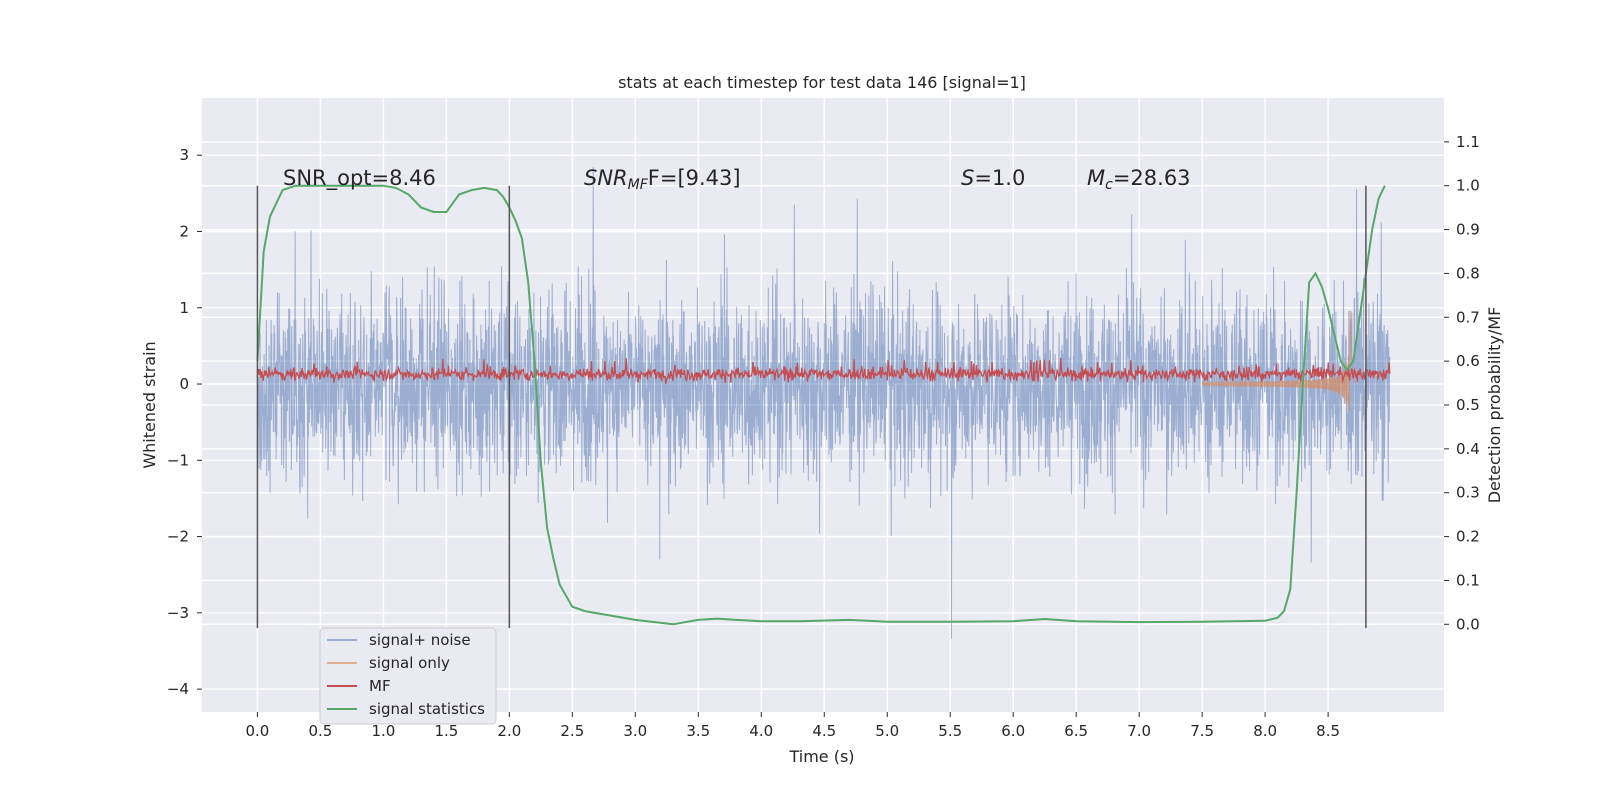  I want to click on legend-item-signal-statistics: signal statistics, so click(406, 709).